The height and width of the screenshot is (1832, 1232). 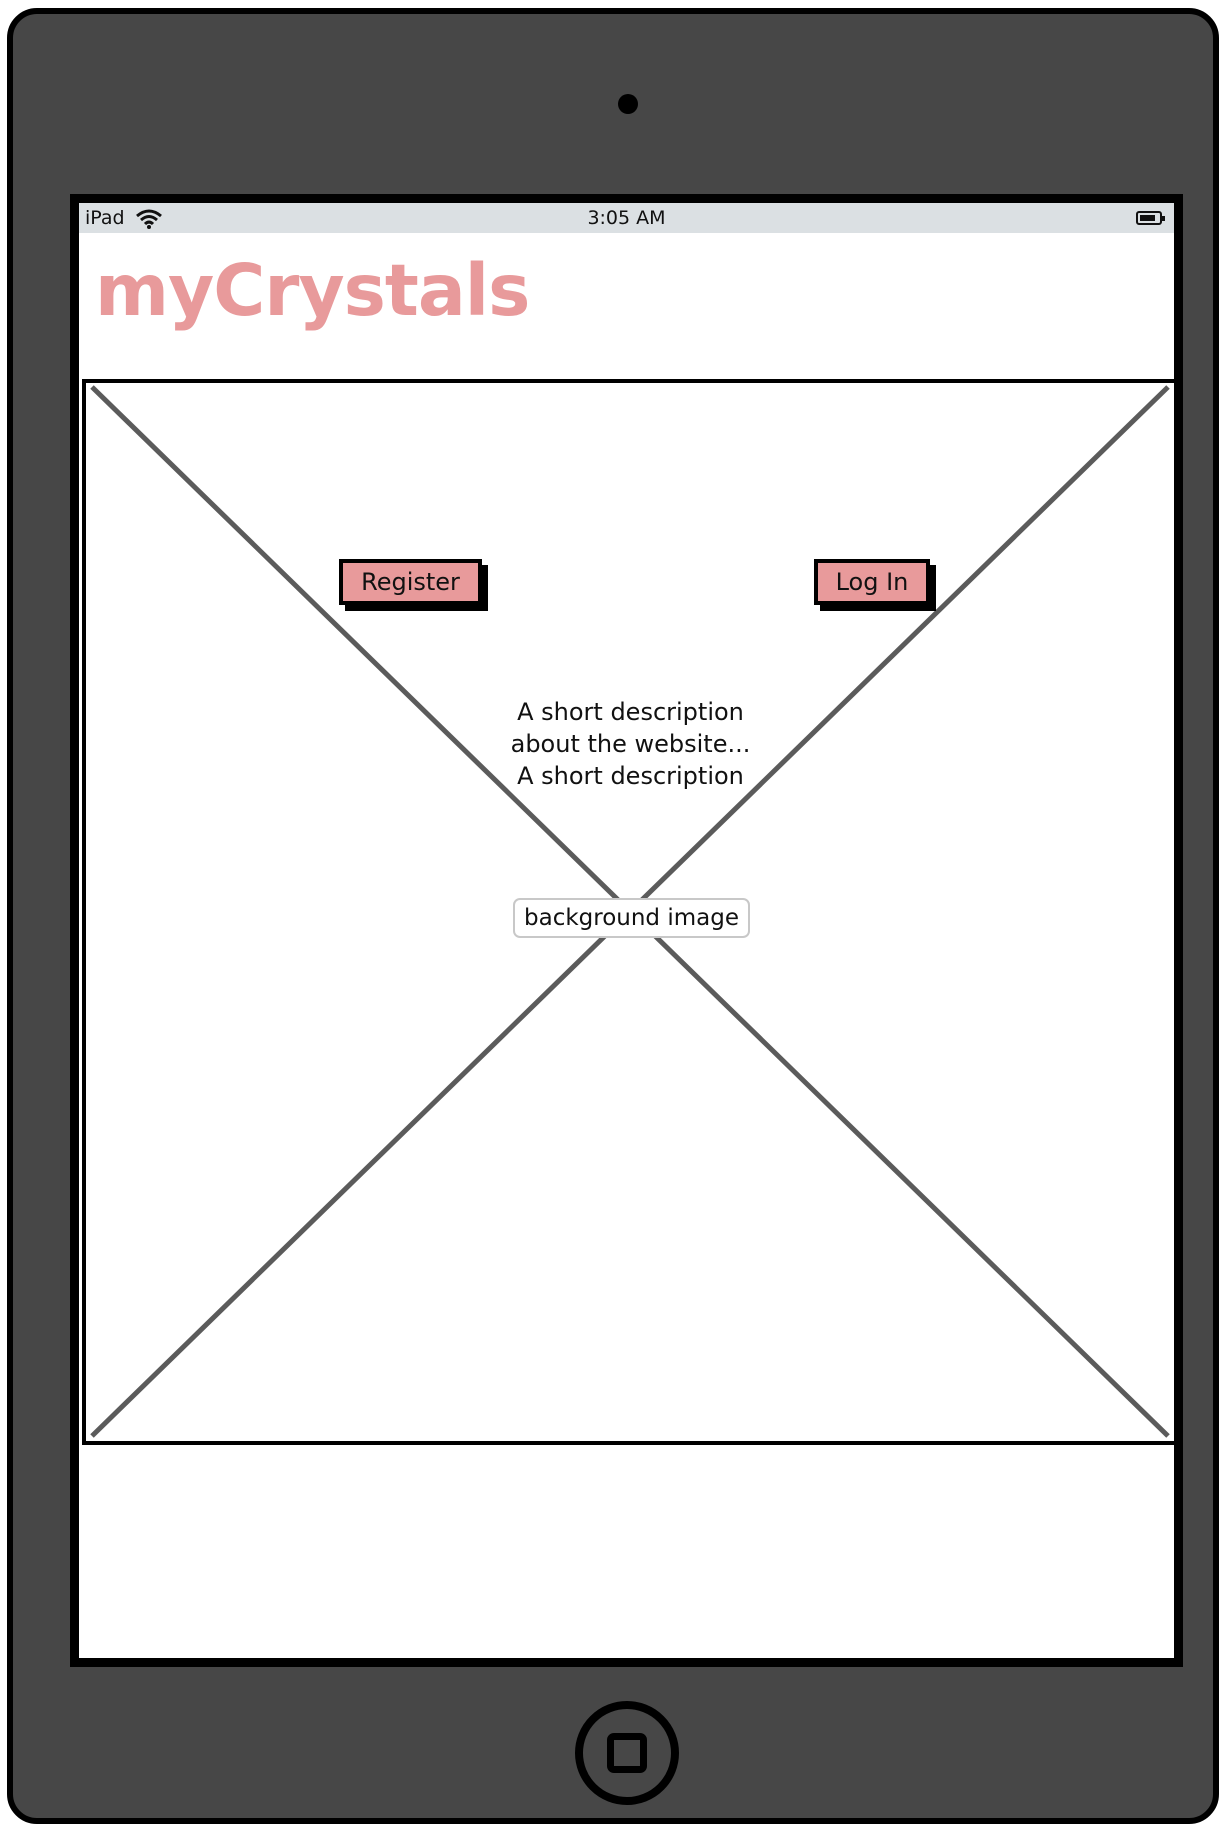 What do you see at coordinates (312, 290) in the screenshot?
I see `brand-logo-text: myCrystals` at bounding box center [312, 290].